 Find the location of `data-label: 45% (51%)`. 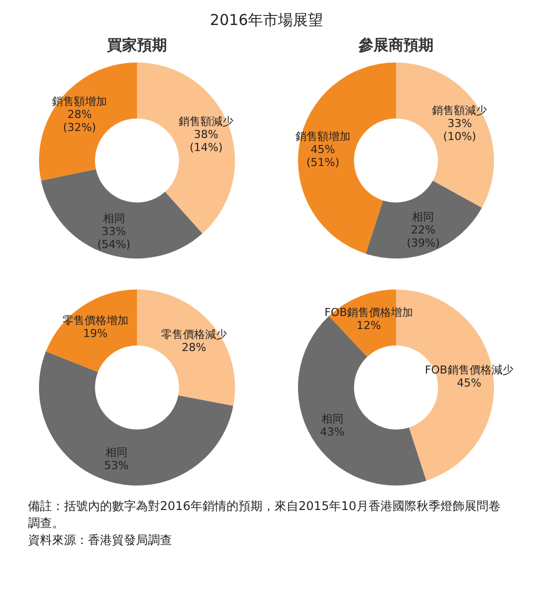

data-label: 45% (51%) is located at coordinates (323, 155).